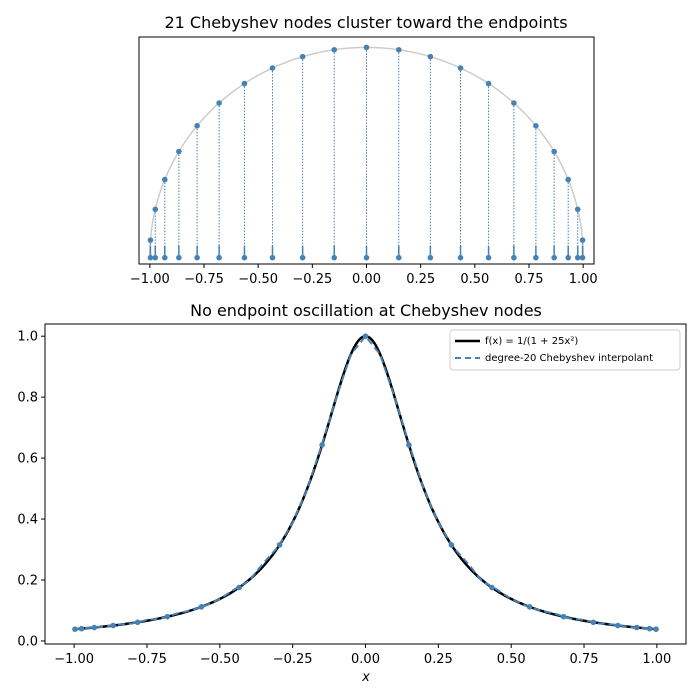  I want to click on bottom-x-axis: −1.00 −0.75 −0.50 −0.25 0.00 0.25 0.50 0.75 1.00, so click(362, 655).